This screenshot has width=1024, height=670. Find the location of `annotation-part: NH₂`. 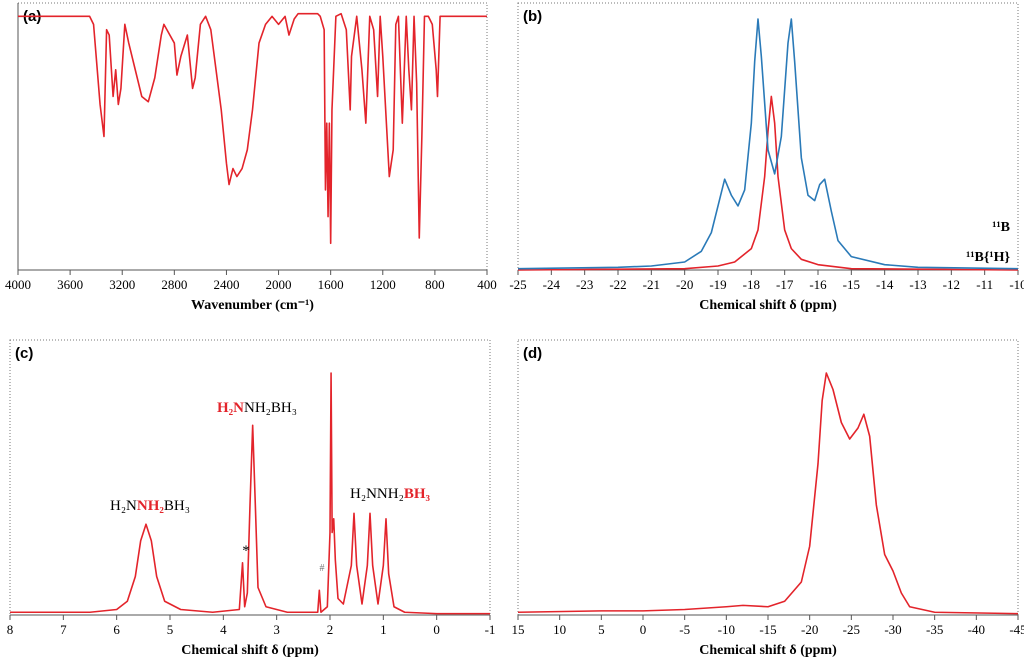

annotation-part: NH₂ is located at coordinates (151, 506).